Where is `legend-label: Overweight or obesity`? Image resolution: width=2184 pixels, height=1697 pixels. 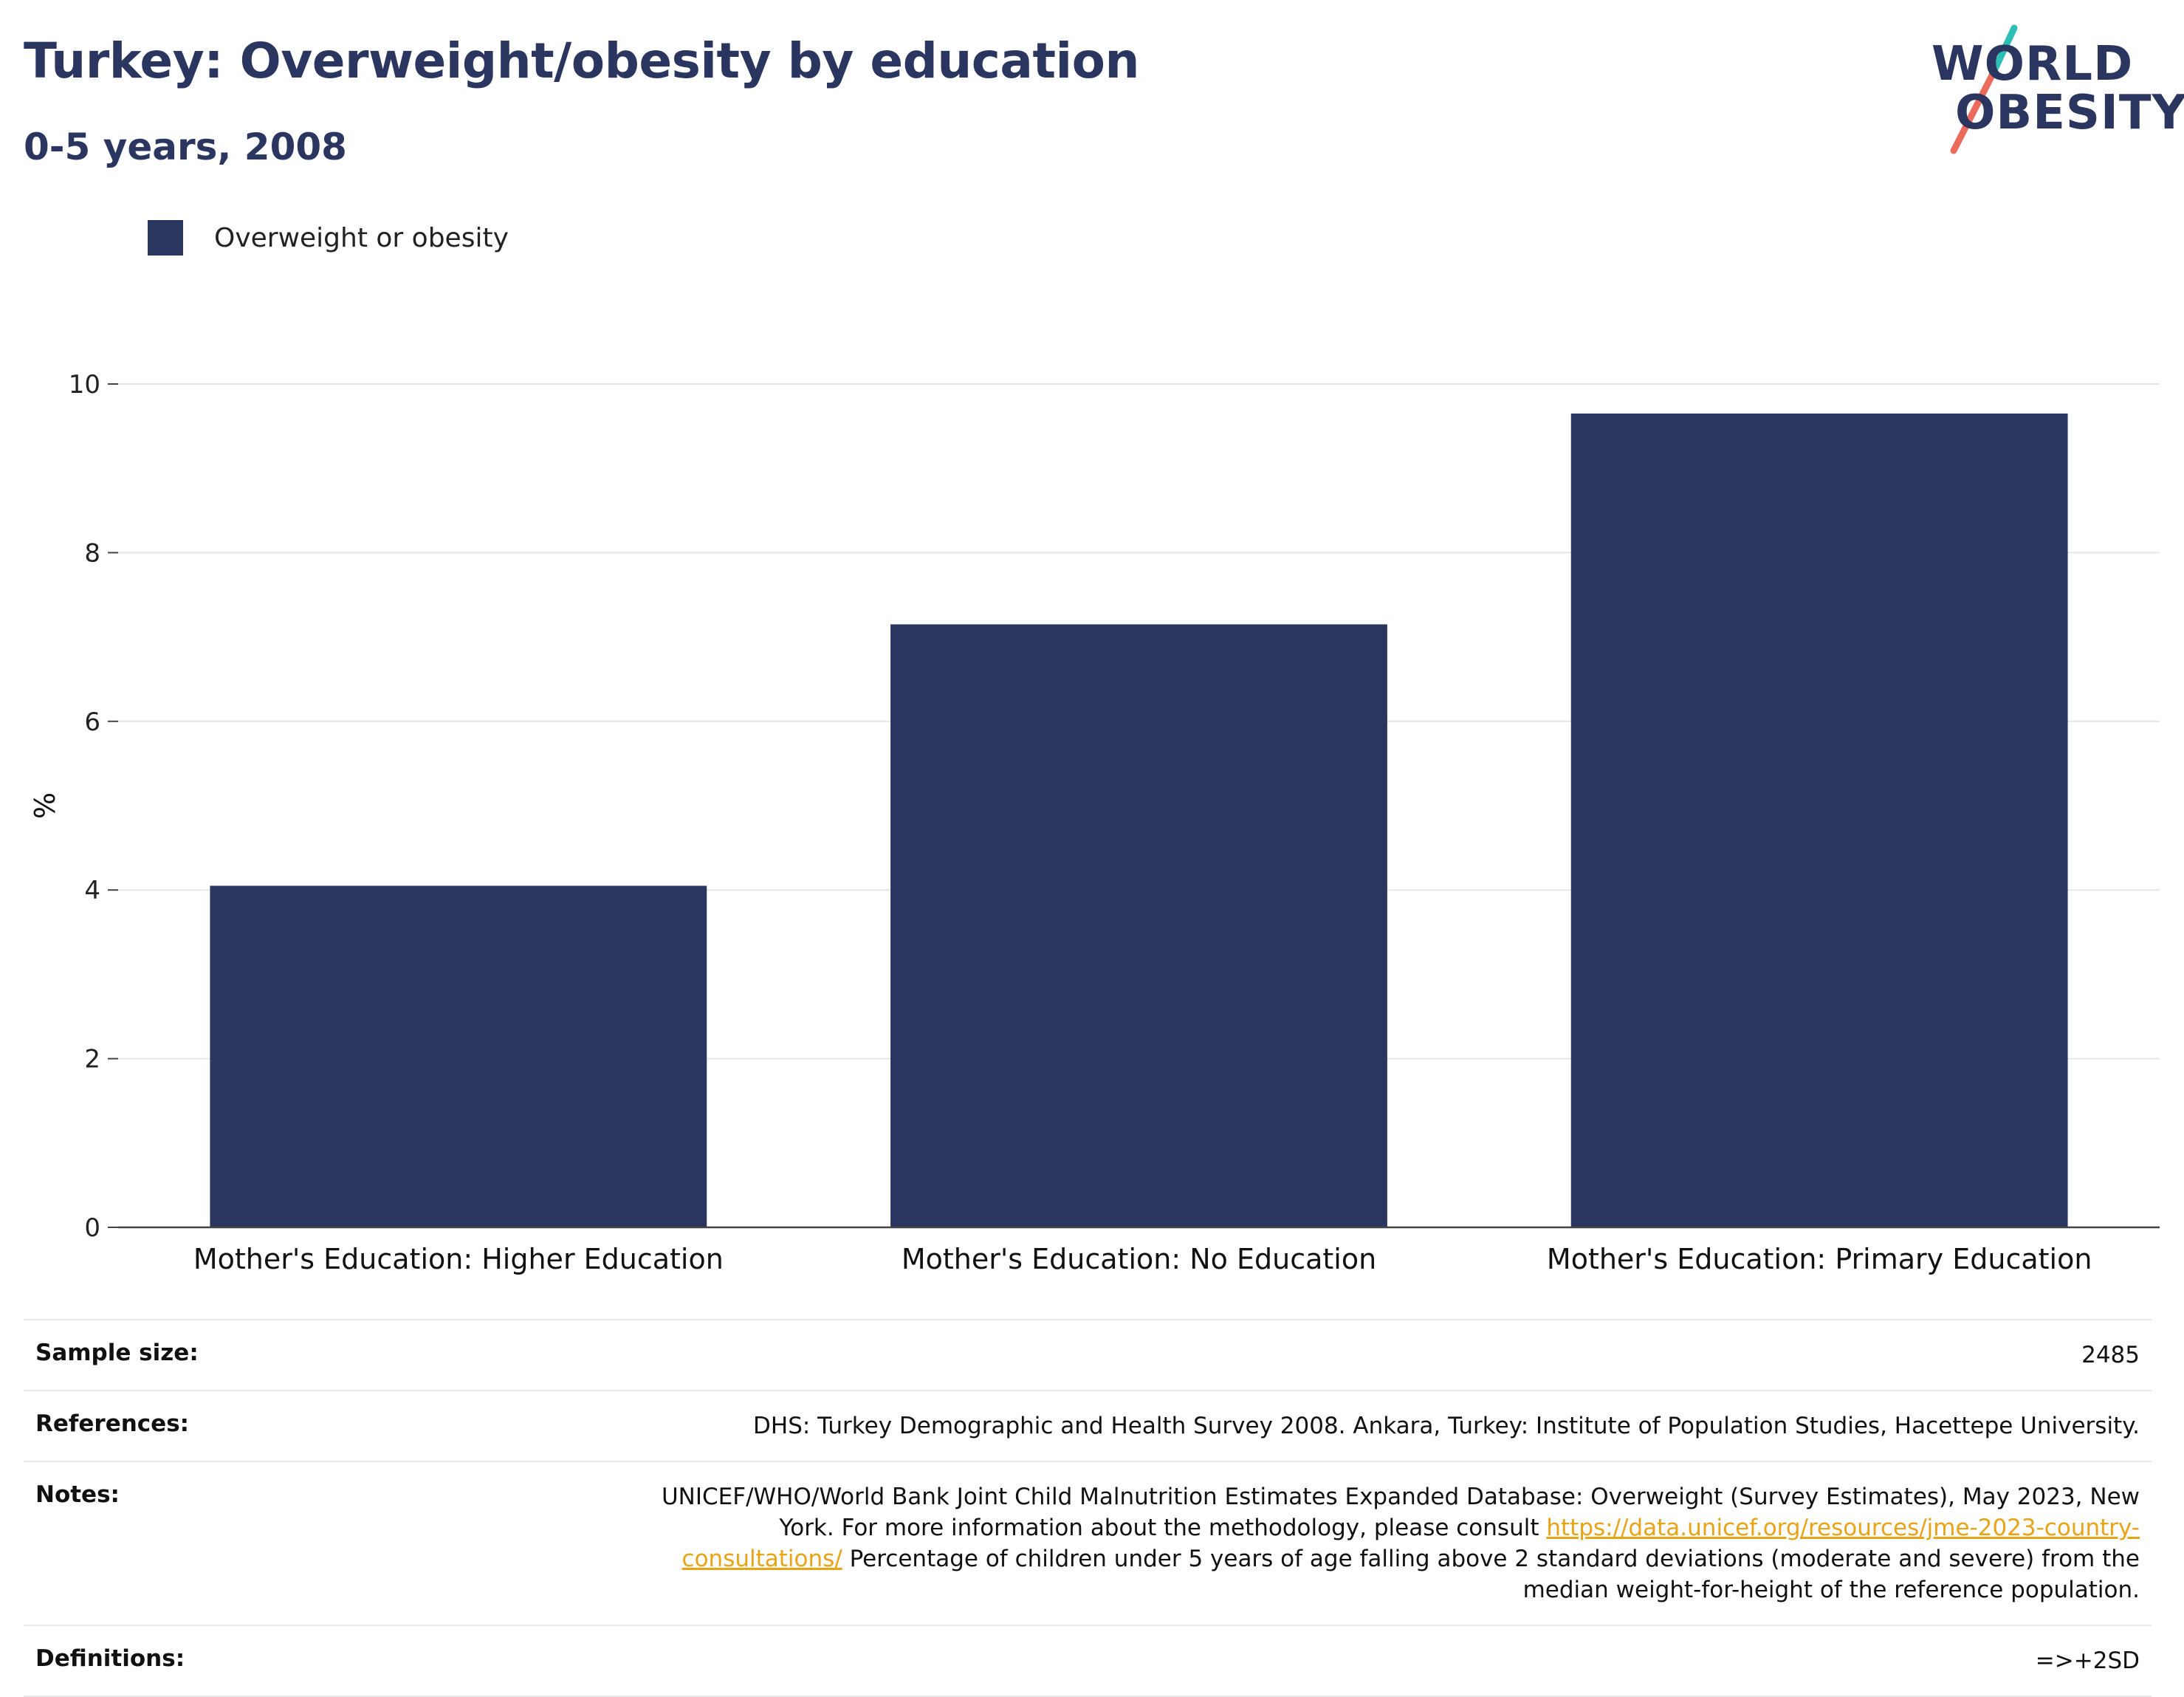 legend-label: Overweight or obesity is located at coordinates (362, 237).